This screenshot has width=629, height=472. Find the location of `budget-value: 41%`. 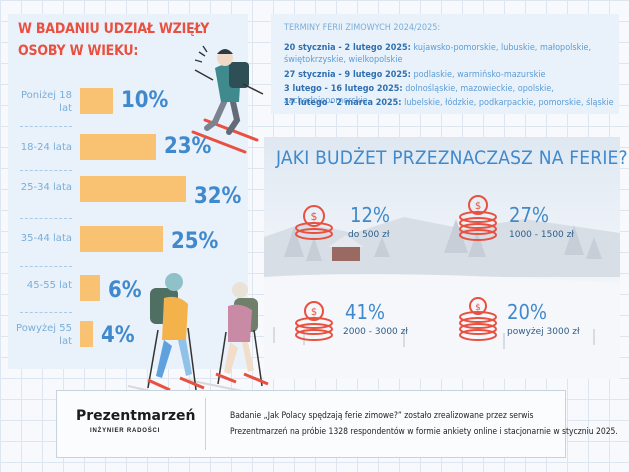

budget-value: 41% is located at coordinates (365, 312).